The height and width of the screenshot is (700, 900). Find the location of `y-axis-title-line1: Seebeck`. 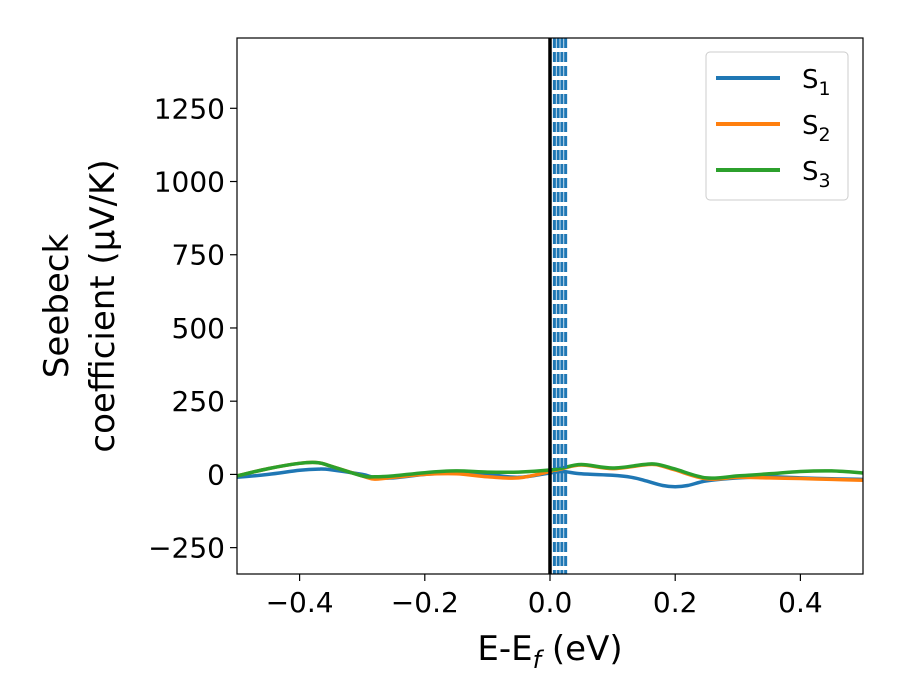

y-axis-title-line1: Seebeck is located at coordinates (57, 306).